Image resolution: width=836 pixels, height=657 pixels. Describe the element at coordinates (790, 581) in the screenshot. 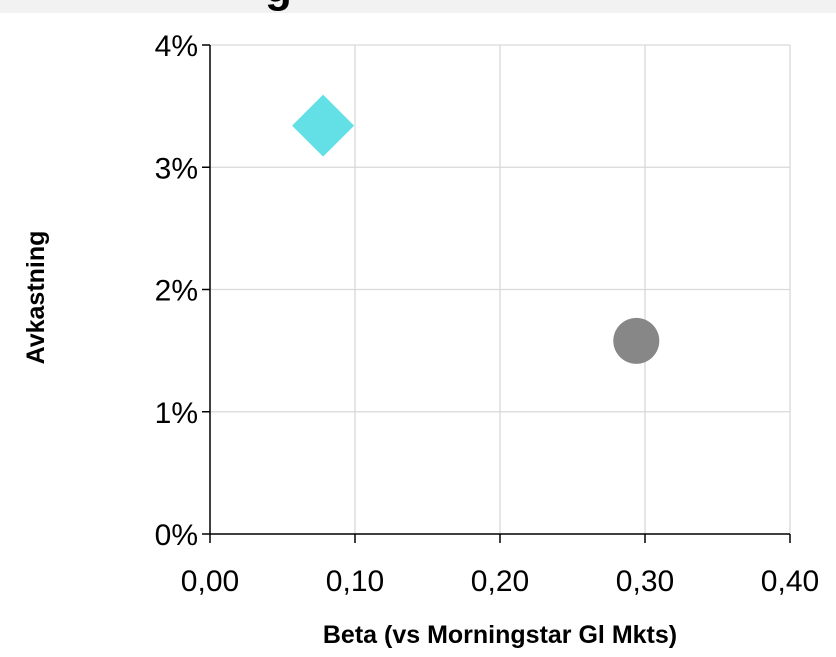

I see `x-tick-label: 0,40` at that location.